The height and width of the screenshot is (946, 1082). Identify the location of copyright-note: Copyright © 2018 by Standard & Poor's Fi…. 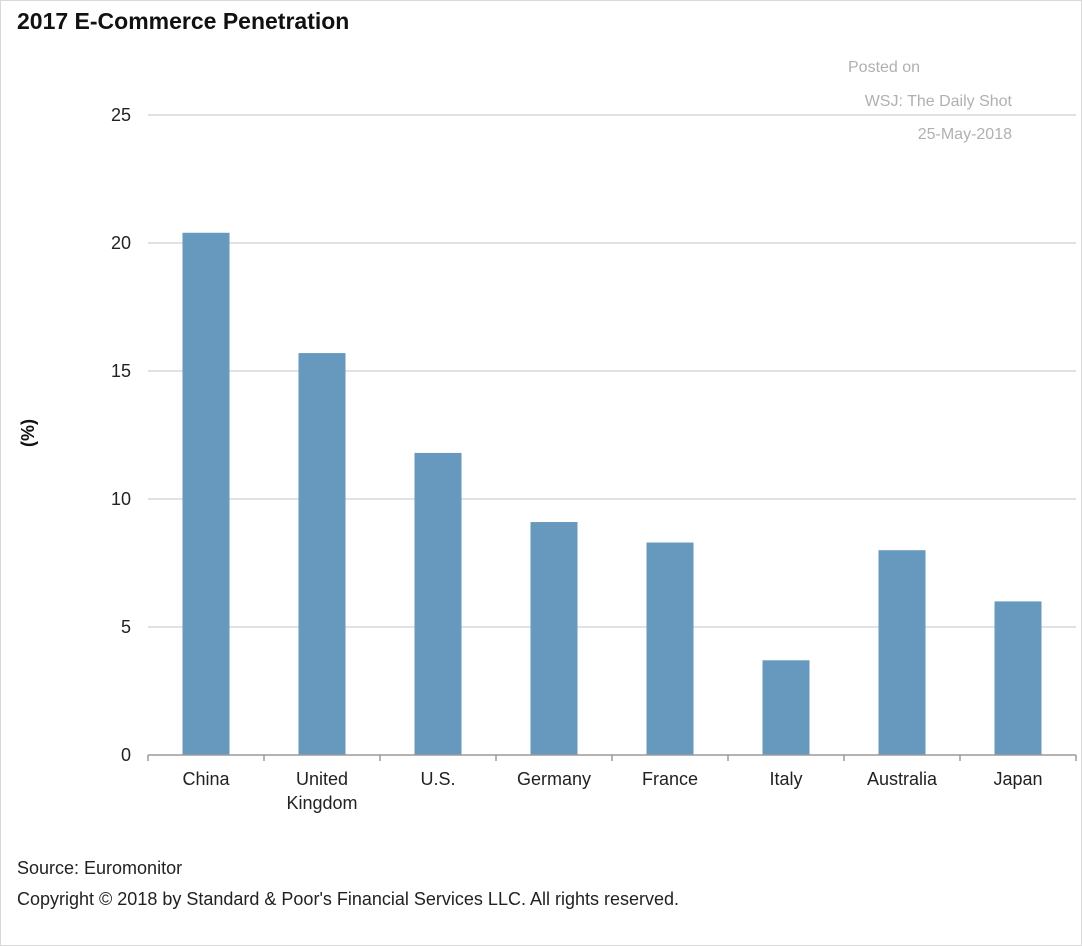
(348, 899).